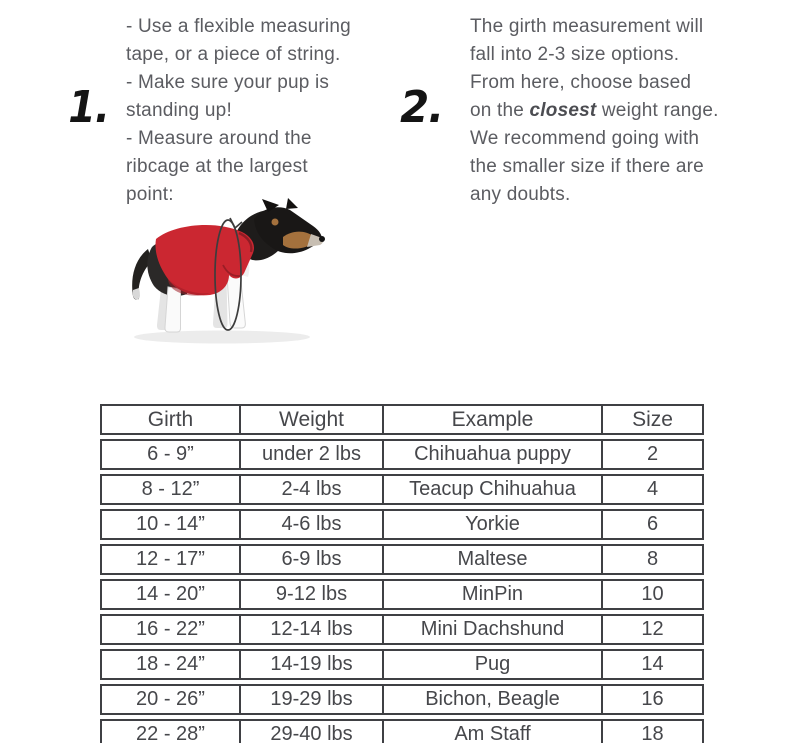  I want to click on dog-vest, so click(204, 260).